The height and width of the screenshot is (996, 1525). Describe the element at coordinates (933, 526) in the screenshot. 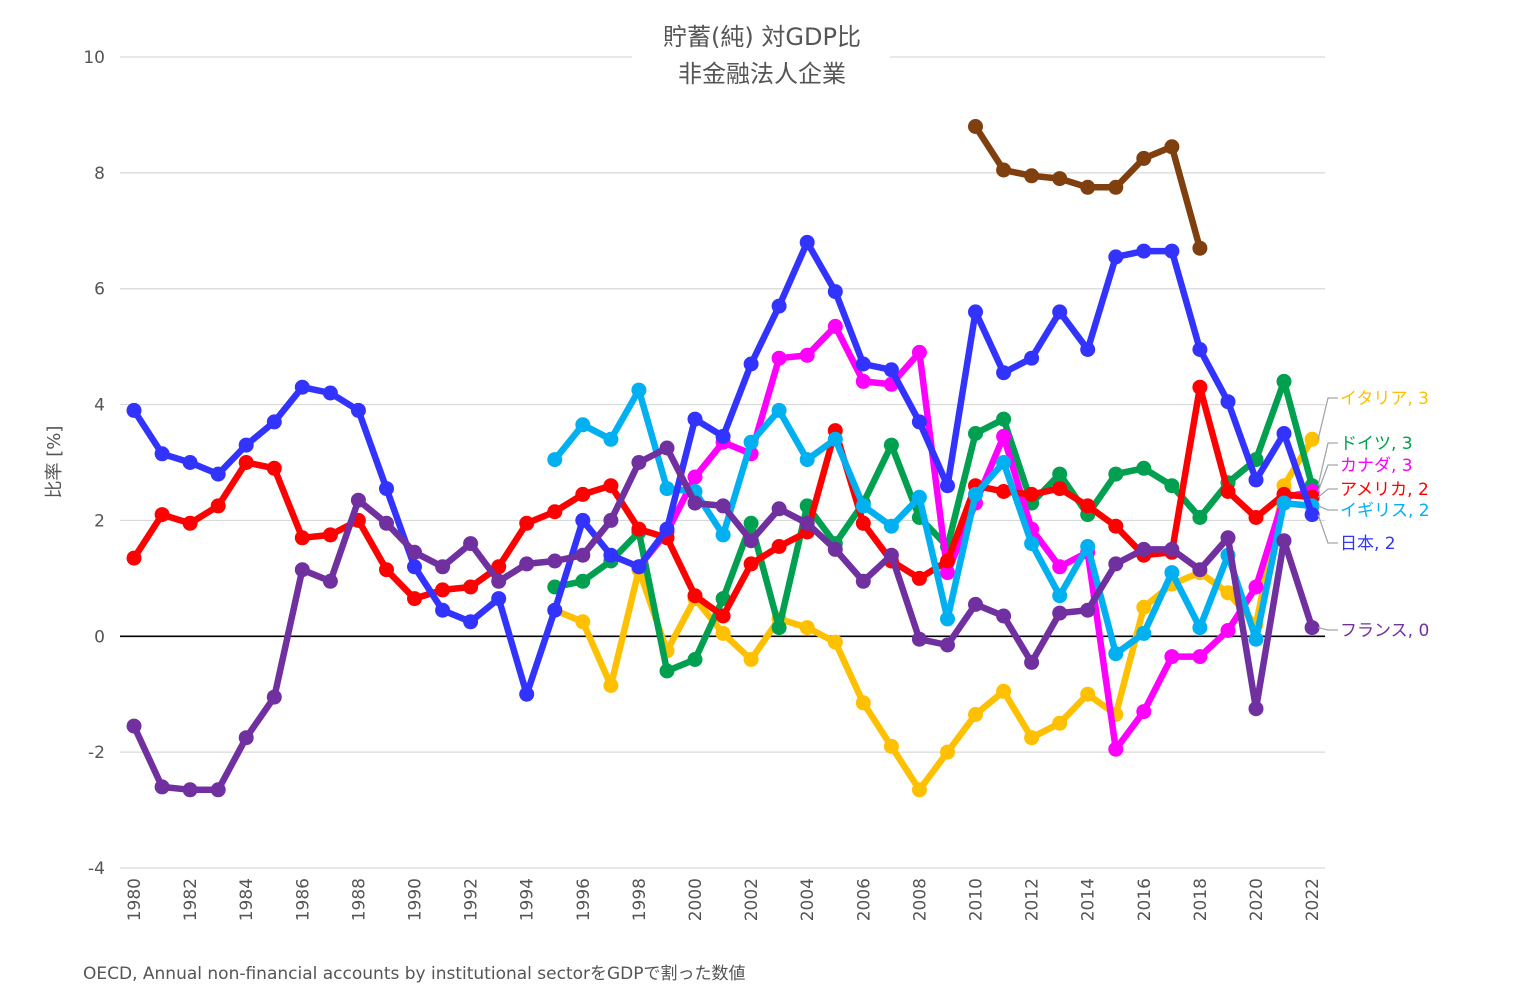

I see `series-line` at that location.